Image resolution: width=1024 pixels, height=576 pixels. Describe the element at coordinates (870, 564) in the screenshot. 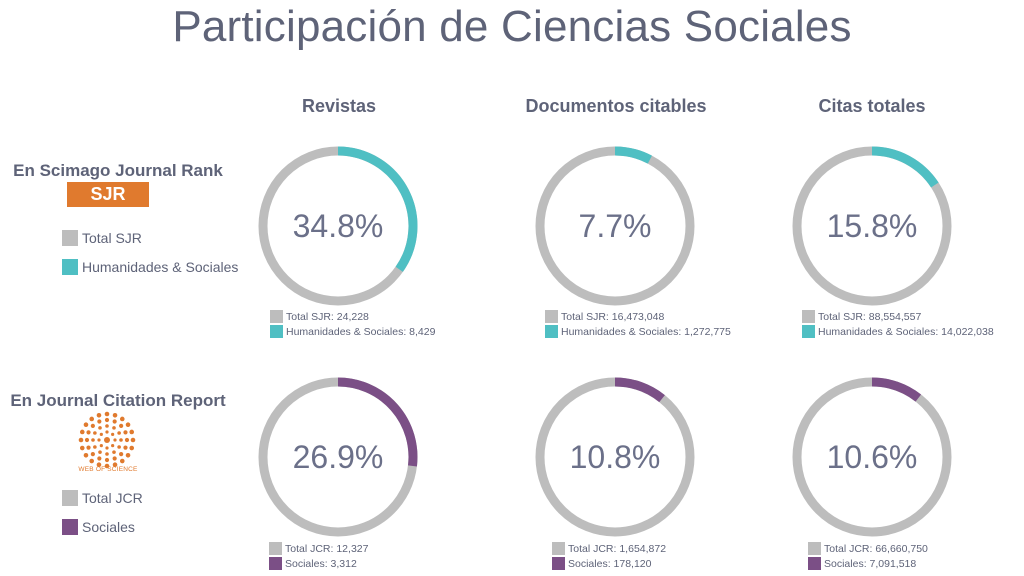

I see `mini-legend-subset: Sociales: 7,091,518` at that location.